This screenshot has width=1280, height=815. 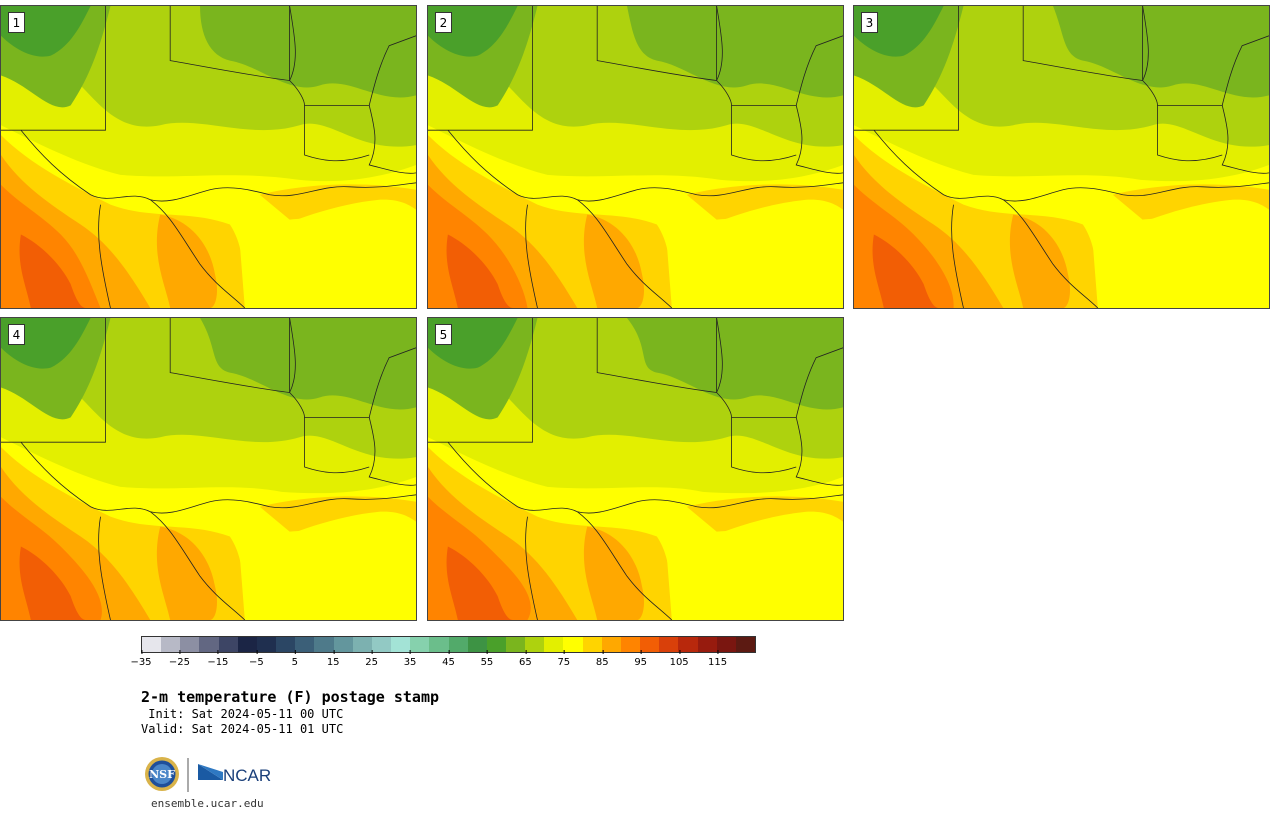 What do you see at coordinates (487, 659) in the screenshot?
I see `colorbar-tick-label: 55` at bounding box center [487, 659].